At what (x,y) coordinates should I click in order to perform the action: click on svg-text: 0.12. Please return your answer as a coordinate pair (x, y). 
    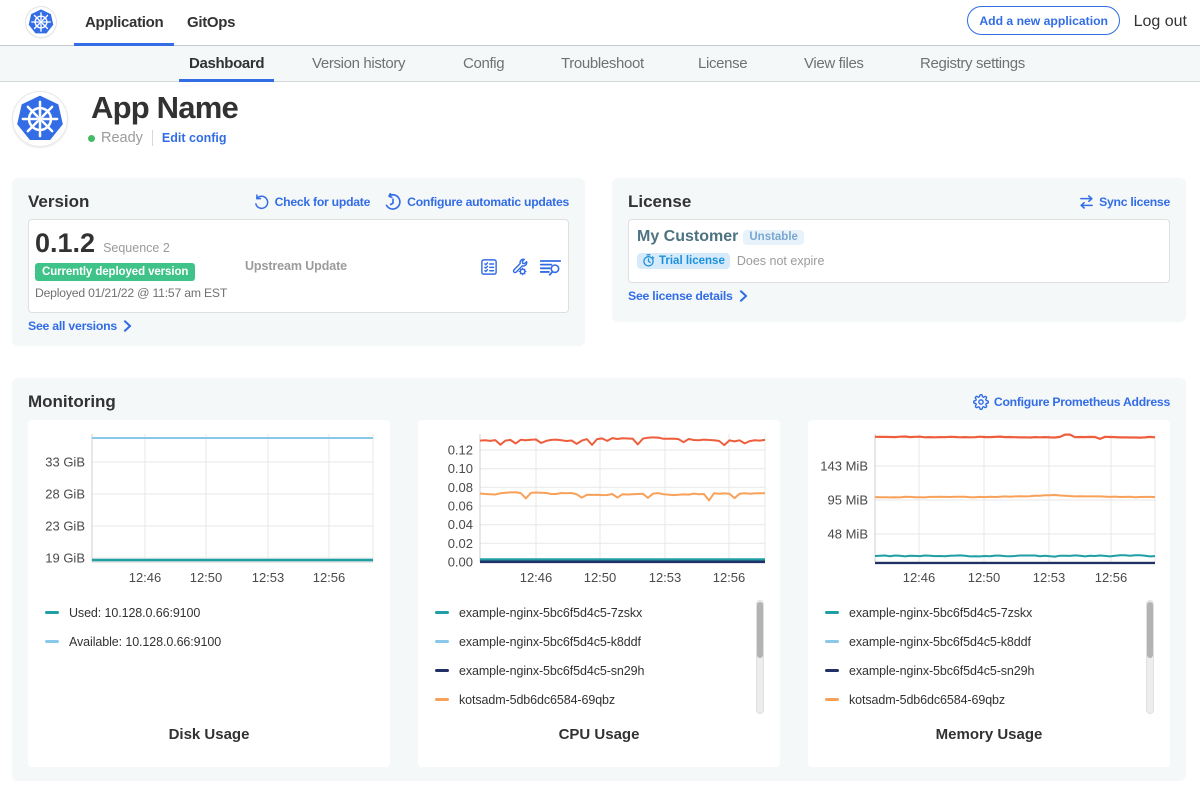
    Looking at the image, I should click on (460, 450).